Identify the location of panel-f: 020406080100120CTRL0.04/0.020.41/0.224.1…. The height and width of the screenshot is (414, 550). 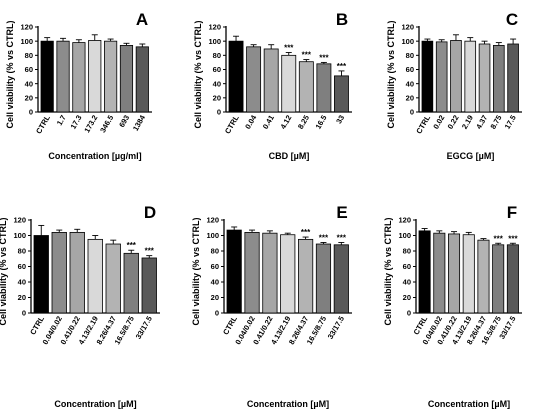
(452, 306).